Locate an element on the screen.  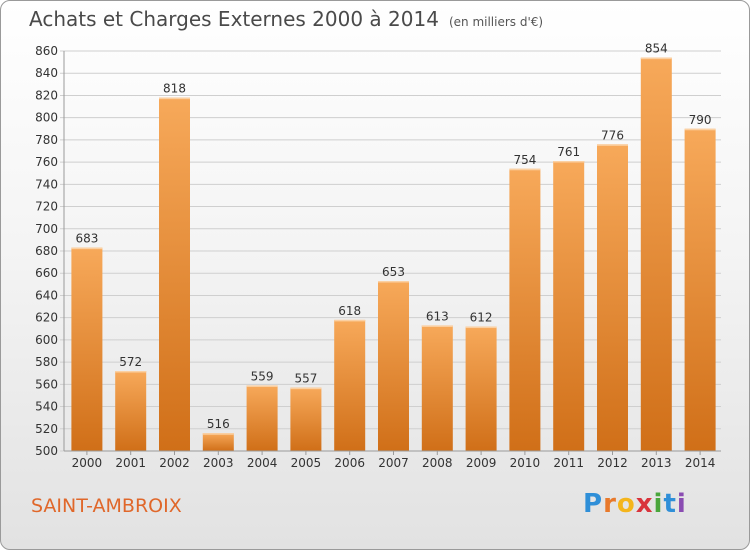
y-tick-label: 580 is located at coordinates (46, 362).